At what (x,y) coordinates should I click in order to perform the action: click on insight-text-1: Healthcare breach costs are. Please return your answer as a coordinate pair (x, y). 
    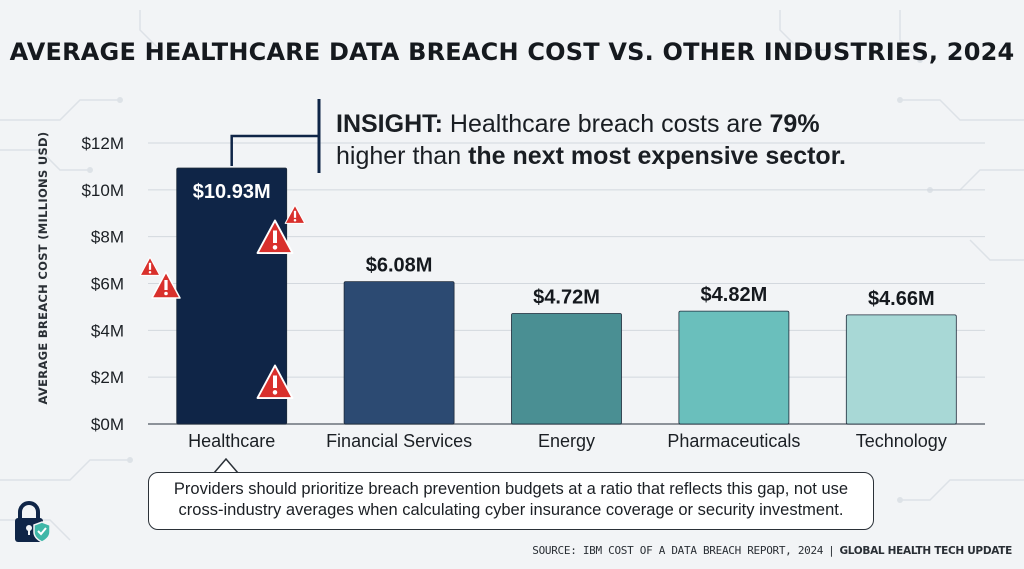
    Looking at the image, I should click on (606, 124).